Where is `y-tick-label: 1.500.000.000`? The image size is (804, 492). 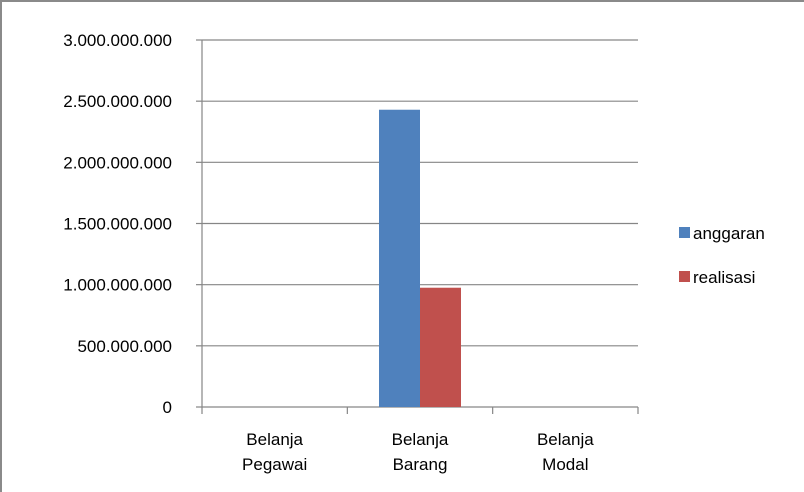
y-tick-label: 1.500.000.000 is located at coordinates (117, 224).